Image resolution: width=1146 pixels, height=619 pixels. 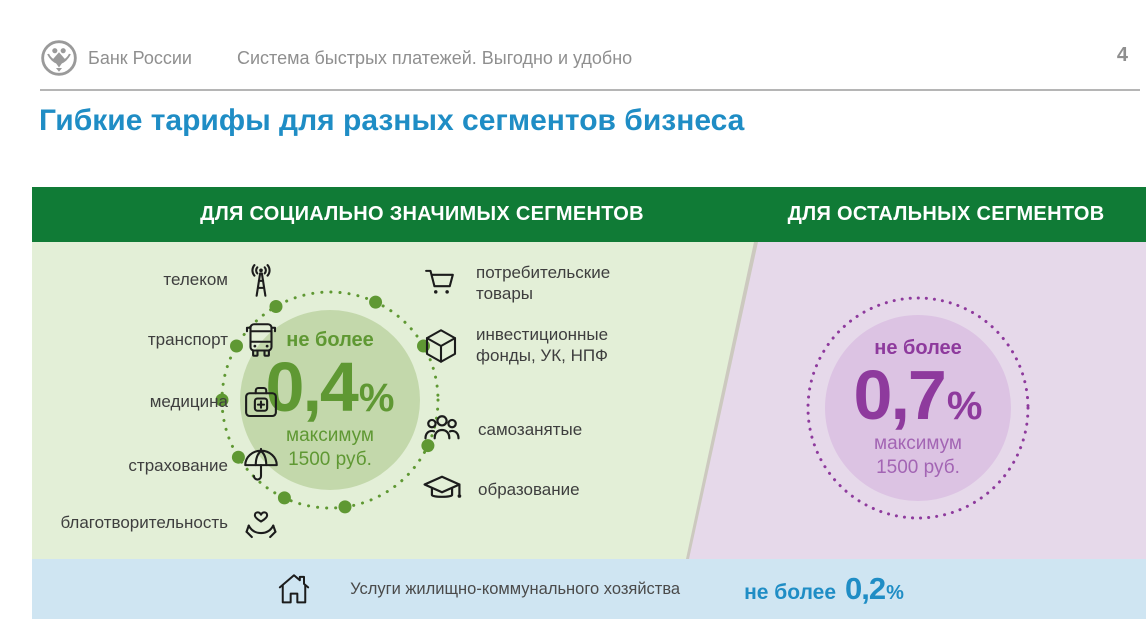 I want to click on housing-rate: не более 0,2 %, so click(x=824, y=589).